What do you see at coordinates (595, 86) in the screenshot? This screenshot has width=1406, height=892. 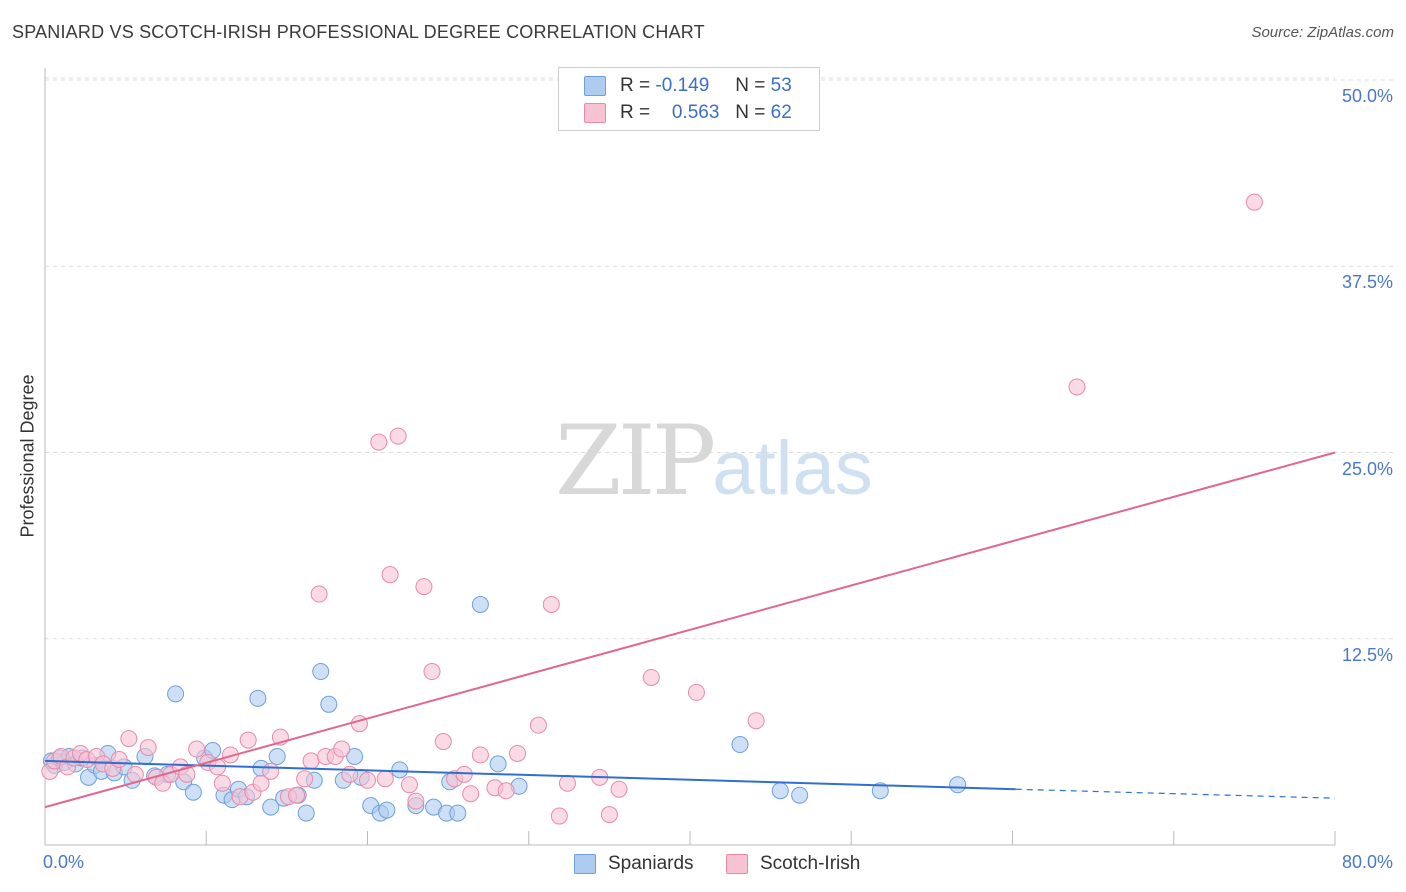 I see `legend-swatch-blue` at bounding box center [595, 86].